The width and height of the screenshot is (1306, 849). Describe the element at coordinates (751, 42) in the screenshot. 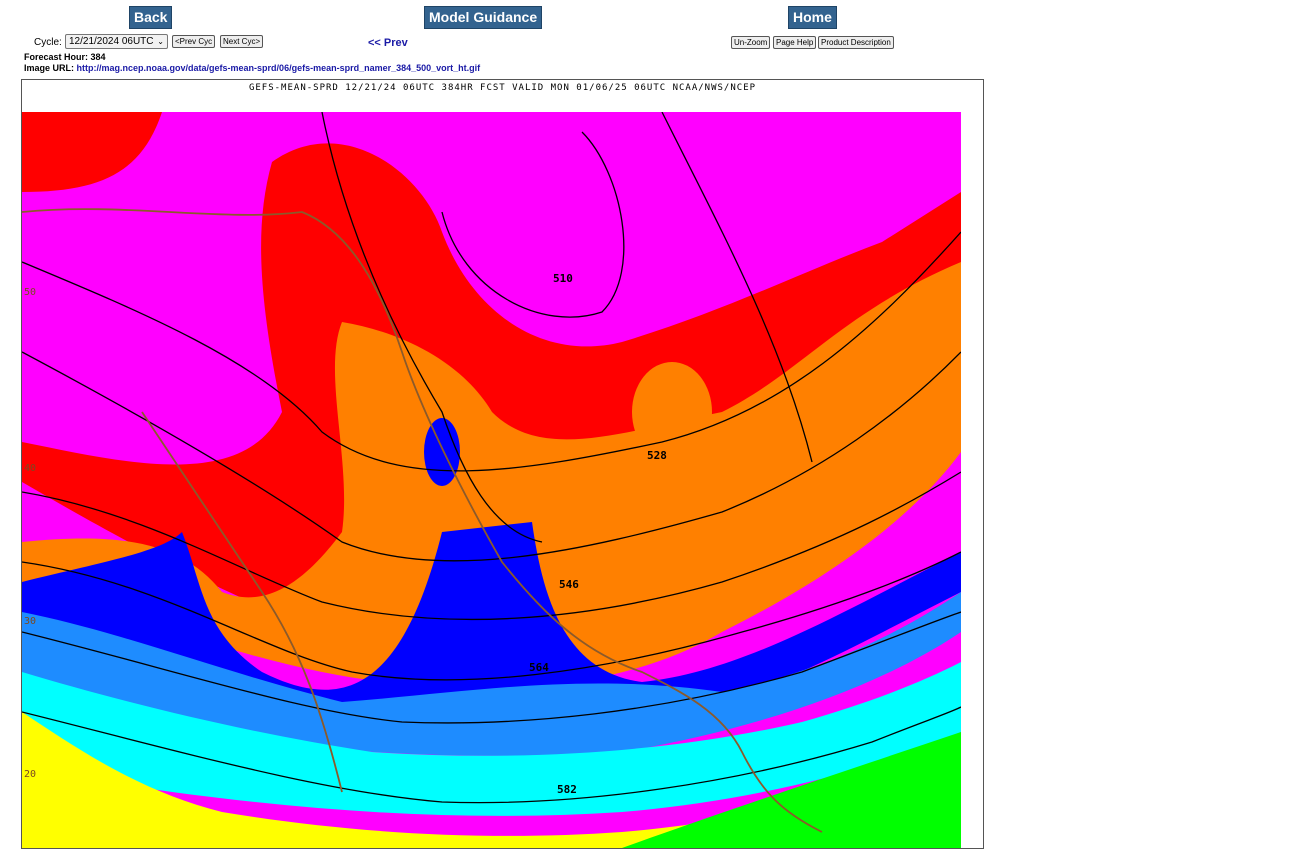

I see `unzoom-button: Un-Zoom` at that location.